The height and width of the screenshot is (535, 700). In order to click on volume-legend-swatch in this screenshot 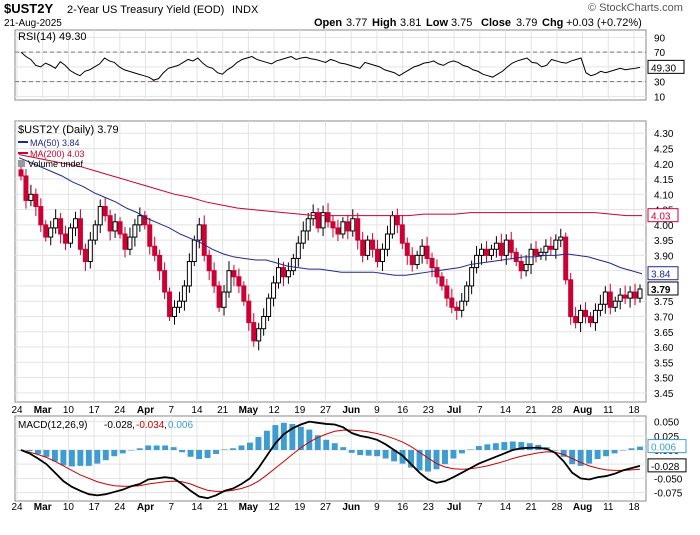, I will do `click(21, 163)`.